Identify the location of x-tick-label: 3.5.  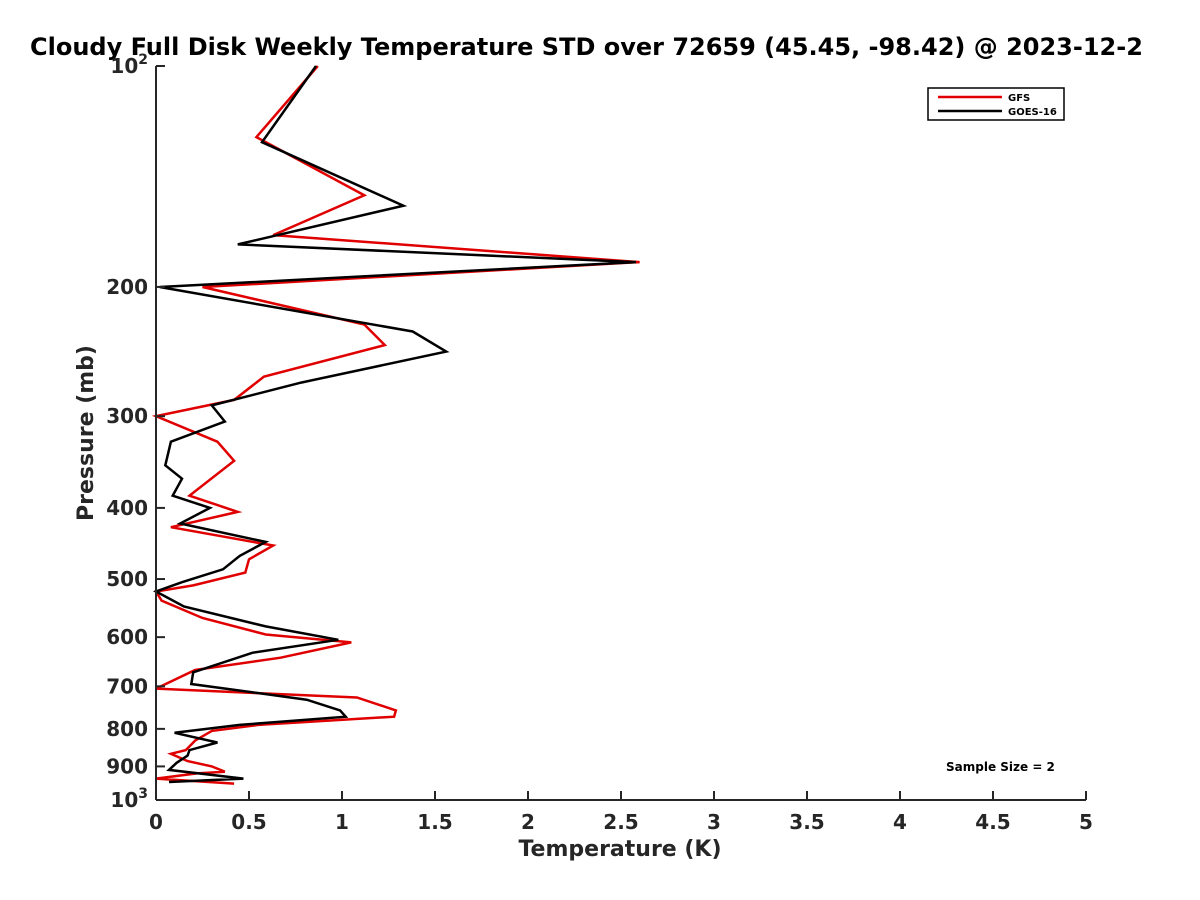
(806, 822).